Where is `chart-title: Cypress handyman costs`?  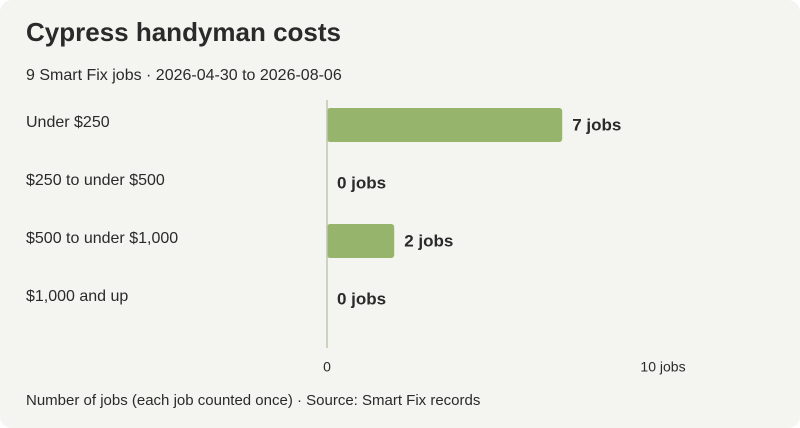 chart-title: Cypress handyman costs is located at coordinates (184, 32).